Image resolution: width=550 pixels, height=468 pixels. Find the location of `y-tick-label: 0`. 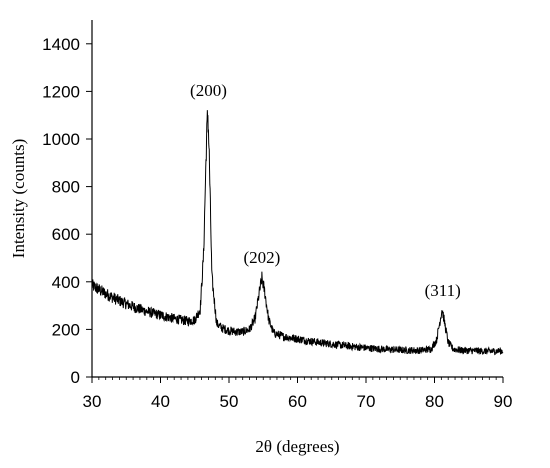

y-tick-label: 0 is located at coordinates (75, 377).